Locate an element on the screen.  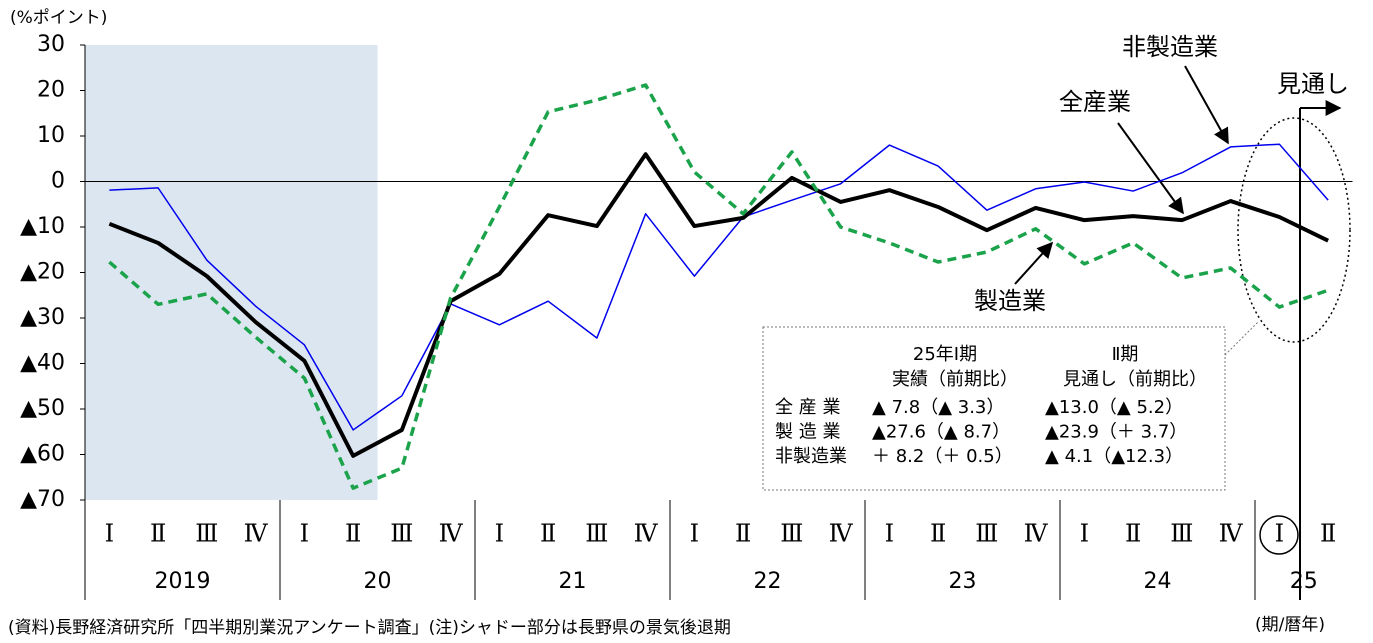
label-manufacturing: 製造業 is located at coordinates (1010, 301).